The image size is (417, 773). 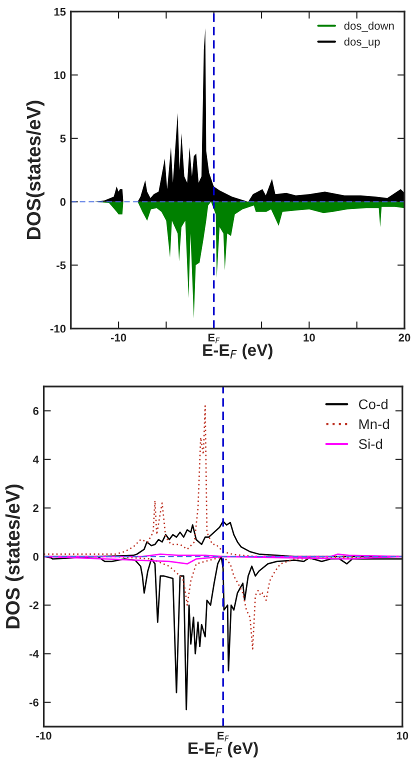 What do you see at coordinates (35, 169) in the screenshot?
I see `y-axis-title: DOS(states/eV)` at bounding box center [35, 169].